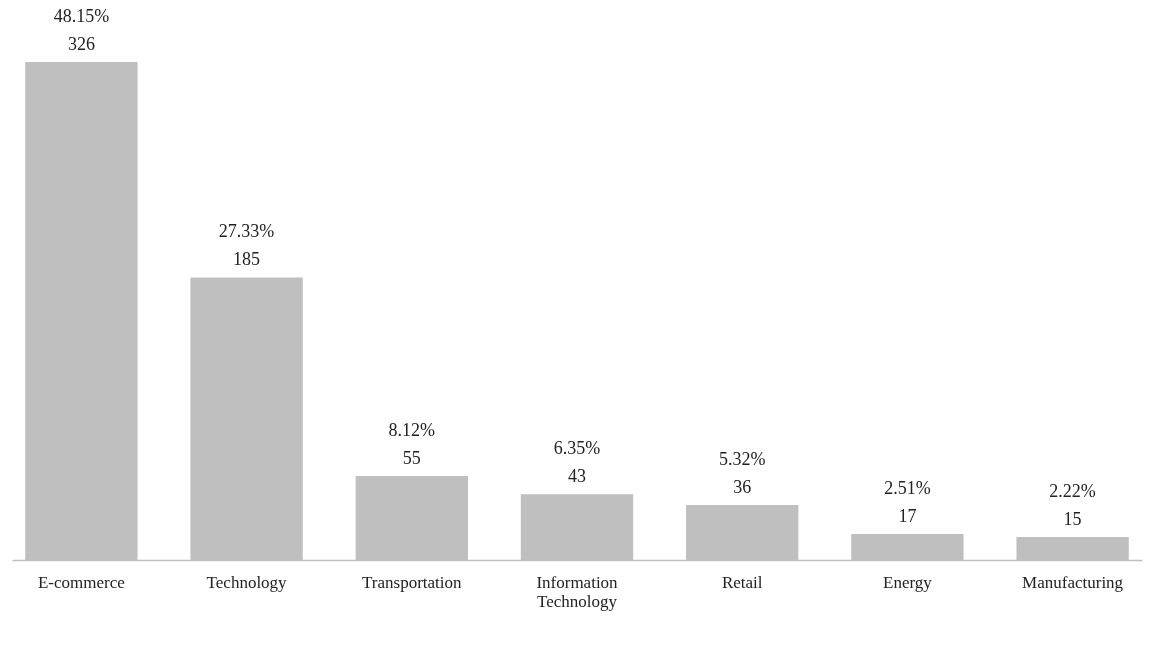  I want to click on data-label: 6.35% 43, so click(577, 462).